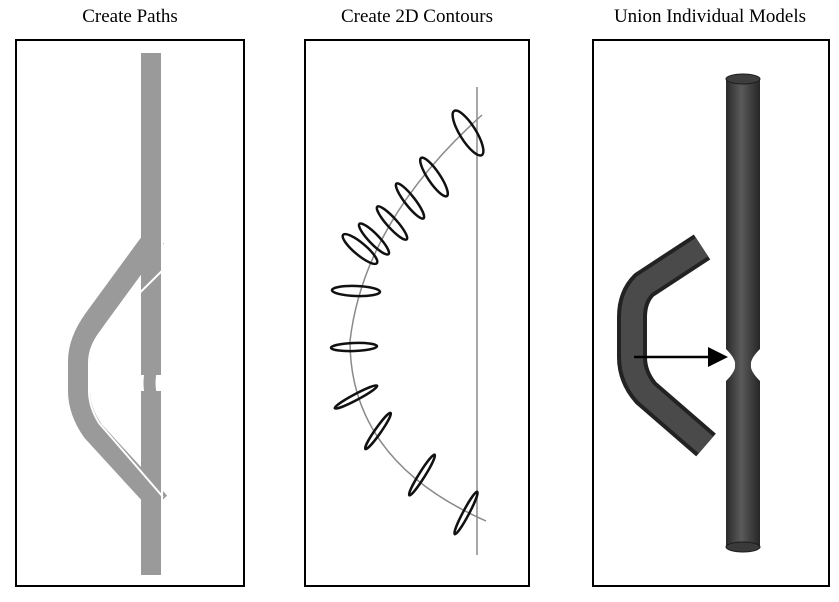 This screenshot has width=839, height=602. What do you see at coordinates (130, 379) in the screenshot?
I see `bypass-centerline` at bounding box center [130, 379].